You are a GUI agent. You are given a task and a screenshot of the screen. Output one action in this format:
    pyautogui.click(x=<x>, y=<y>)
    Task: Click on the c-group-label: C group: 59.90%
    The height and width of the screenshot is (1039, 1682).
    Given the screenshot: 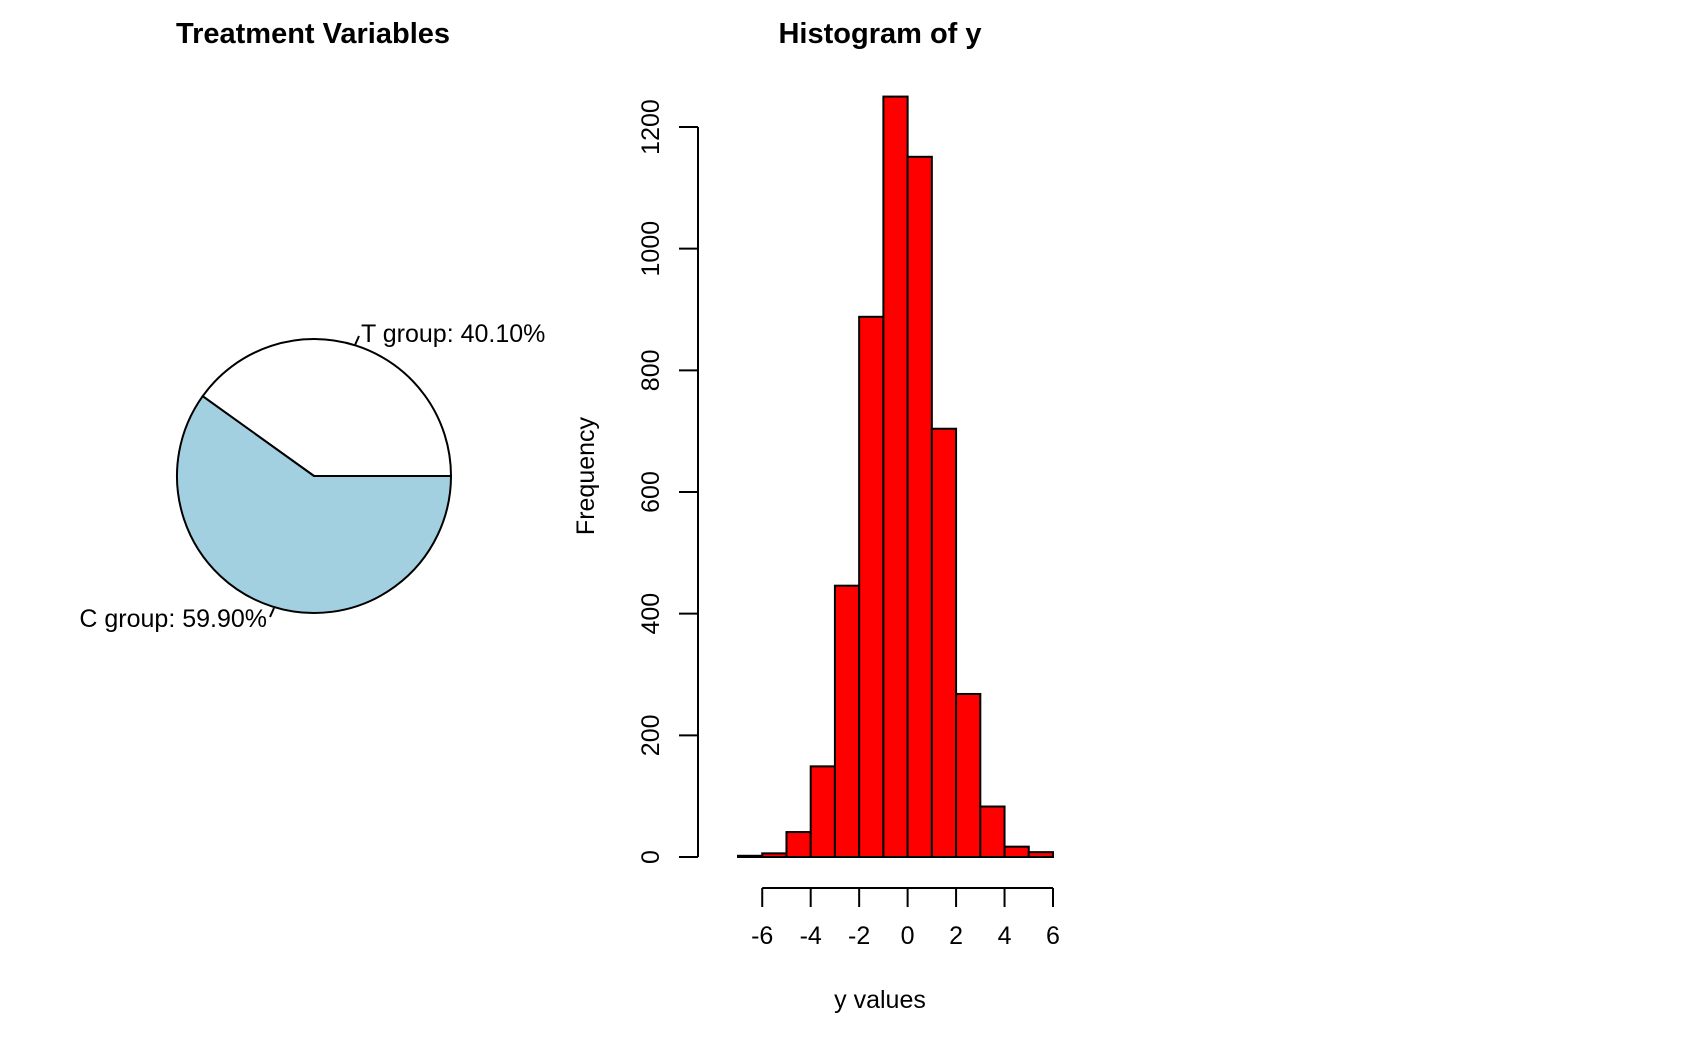 What is the action you would take?
    pyautogui.click(x=173, y=619)
    